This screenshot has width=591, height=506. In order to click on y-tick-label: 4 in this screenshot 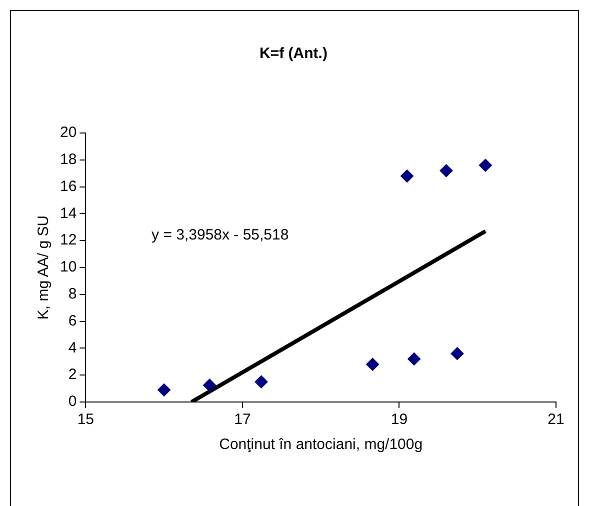, I will do `click(72, 347)`.